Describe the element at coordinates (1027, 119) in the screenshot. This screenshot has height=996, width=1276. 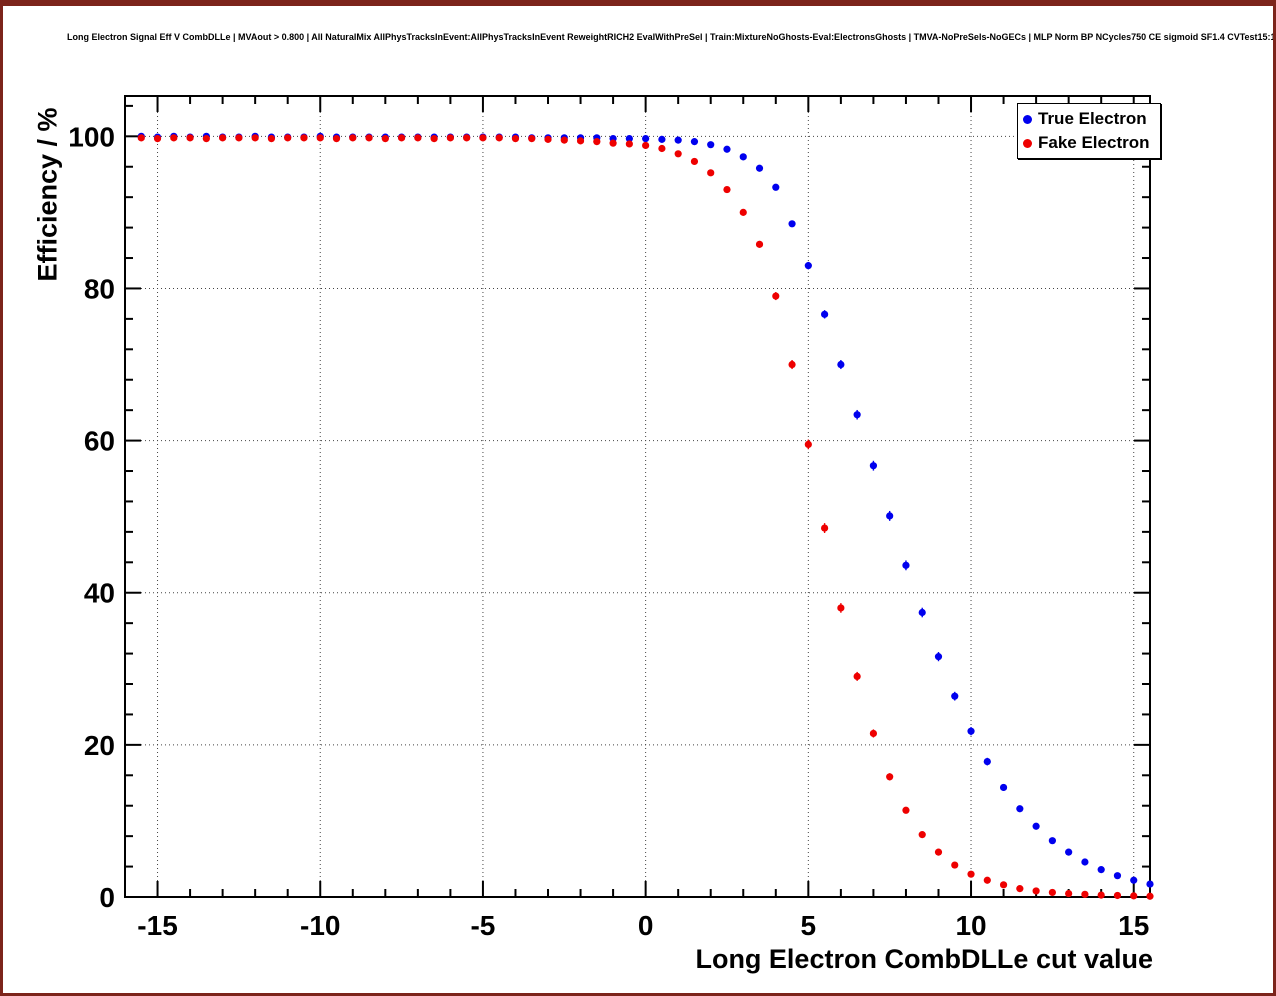
I see `blue-dot-marker-icon` at that location.